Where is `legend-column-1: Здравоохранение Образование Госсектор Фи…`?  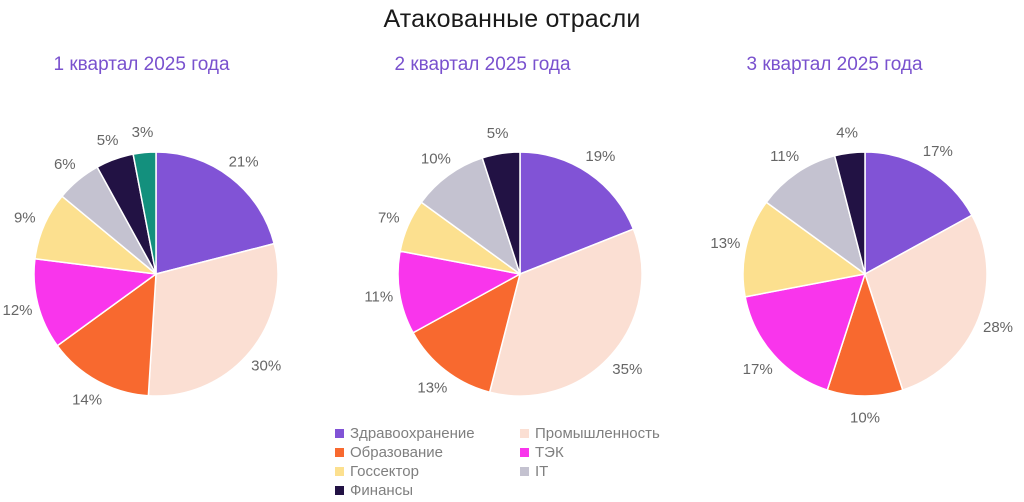 legend-column-1: Здравоохранение Образование Госсектор Фи… is located at coordinates (427, 462).